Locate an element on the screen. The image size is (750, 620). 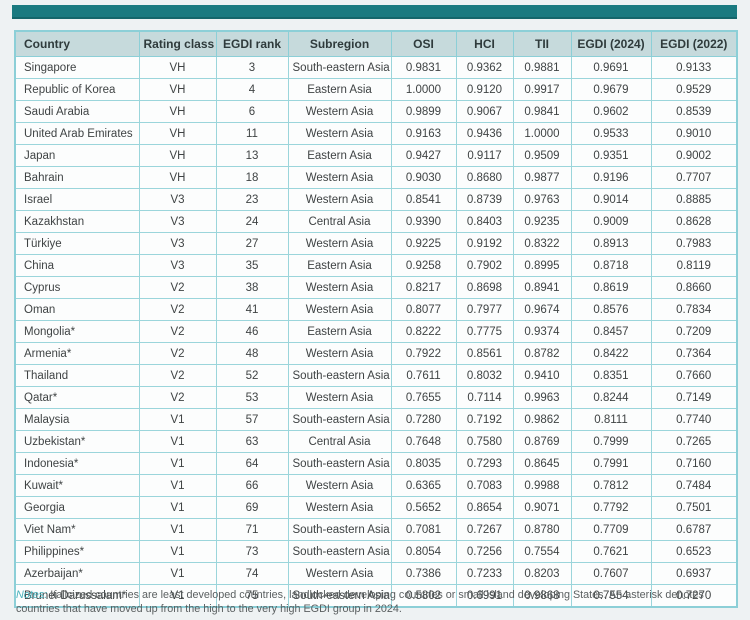
table-cell: 0.7660 is located at coordinates (694, 375).